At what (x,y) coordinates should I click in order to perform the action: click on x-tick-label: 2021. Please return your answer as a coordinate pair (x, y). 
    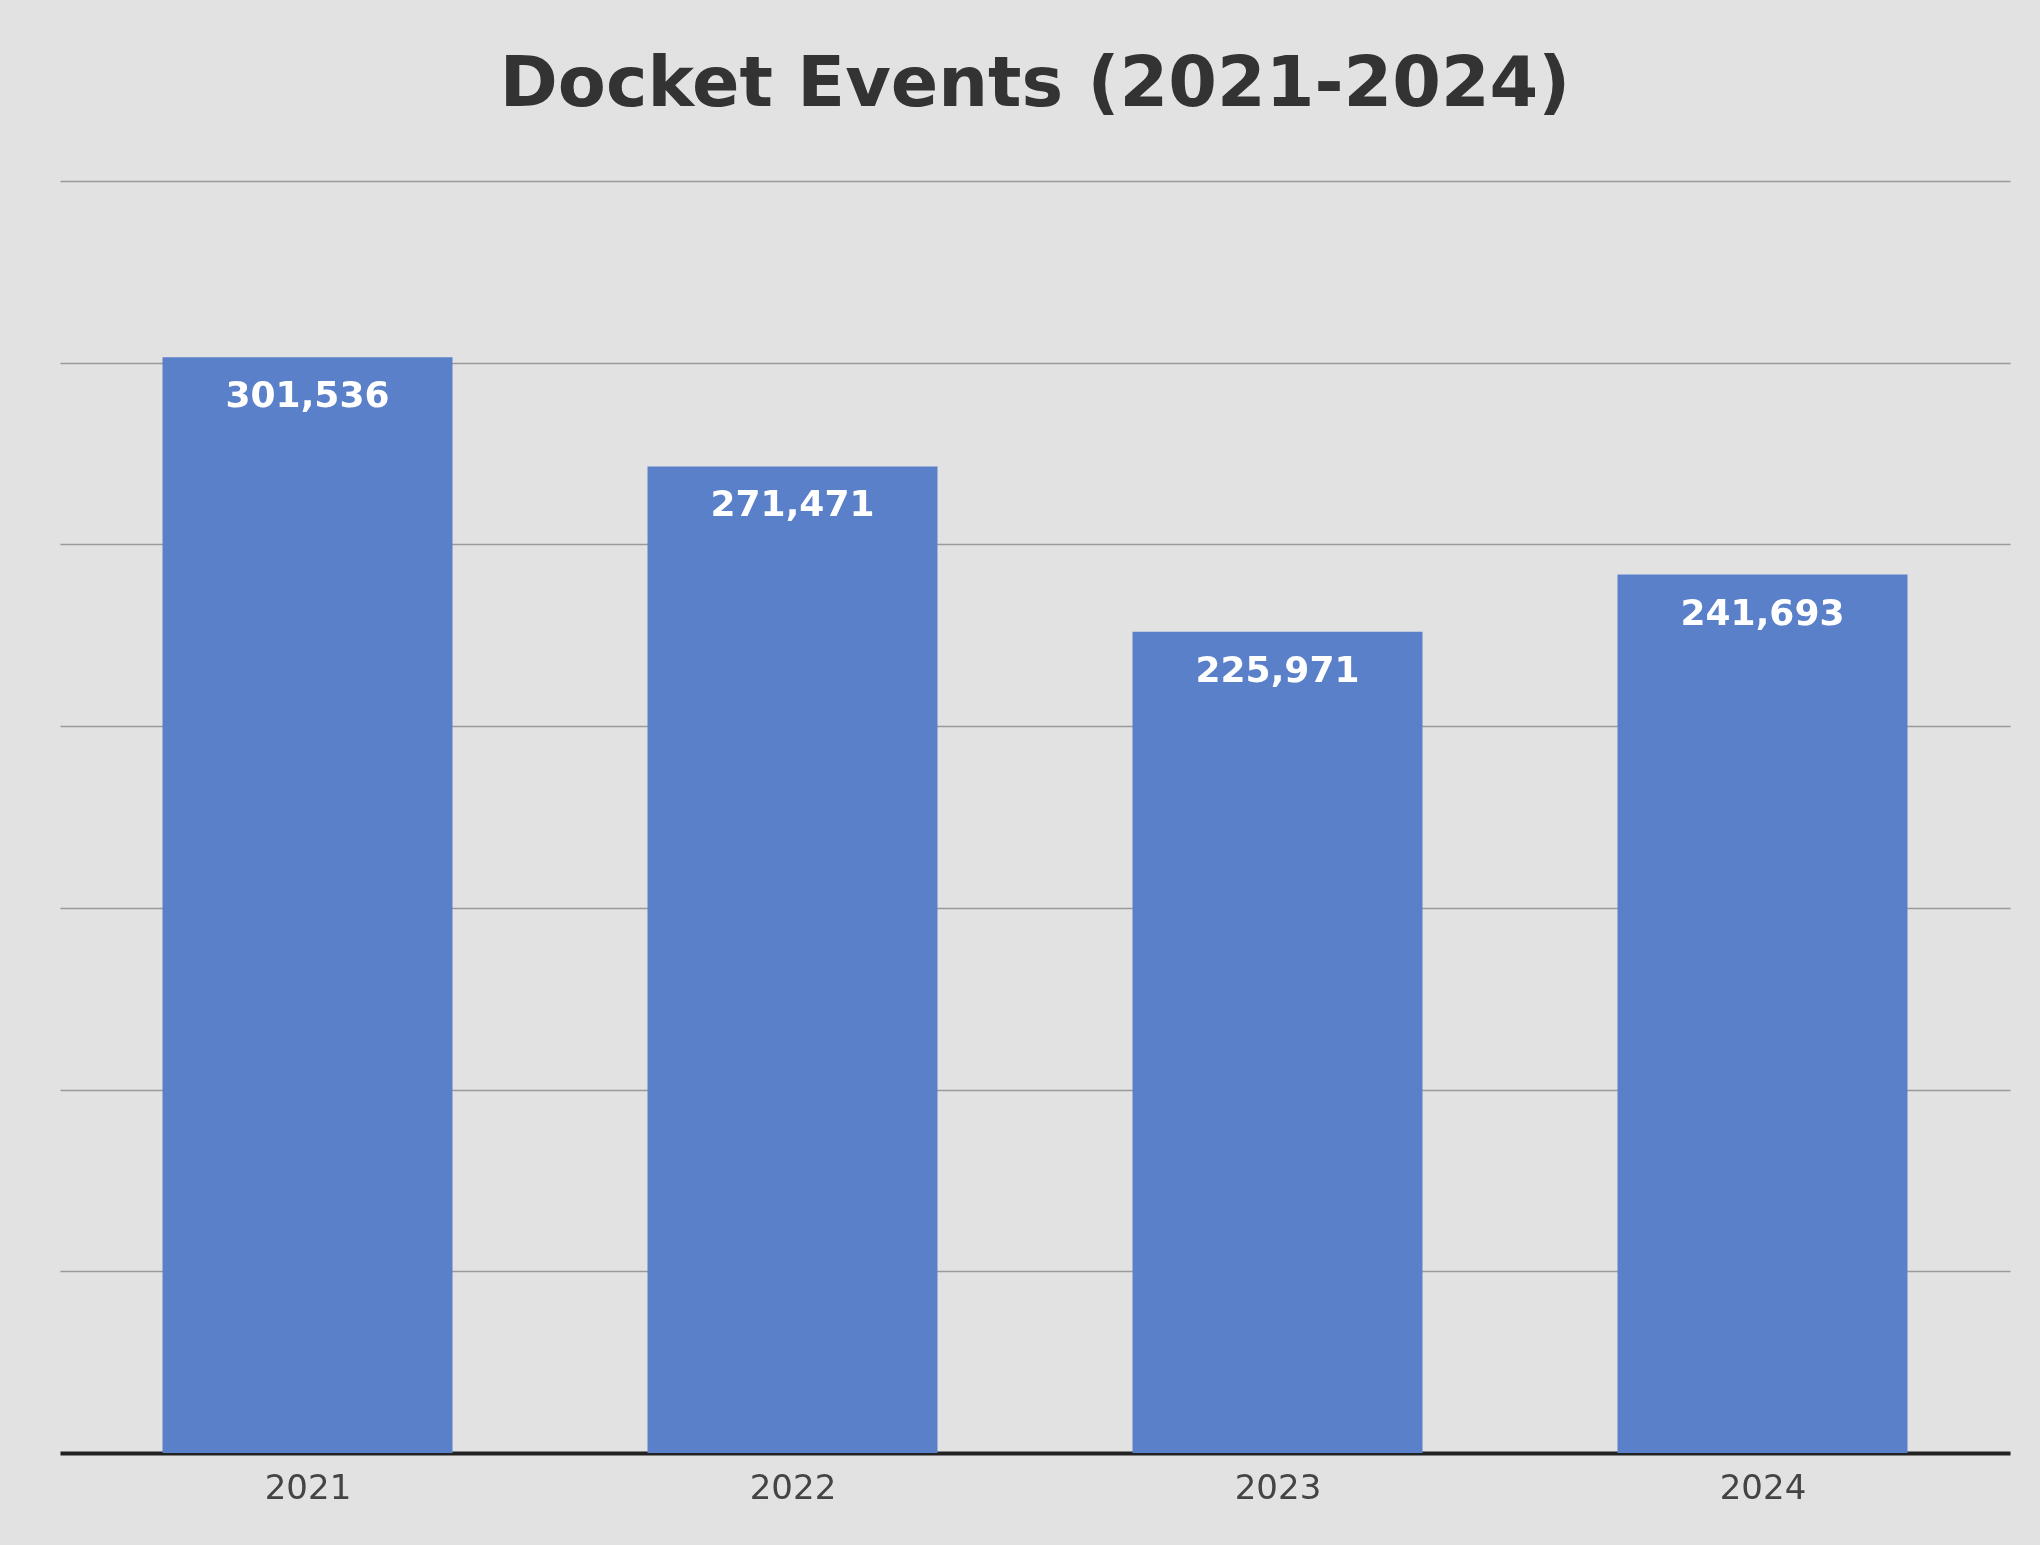
    Looking at the image, I should click on (308, 1486).